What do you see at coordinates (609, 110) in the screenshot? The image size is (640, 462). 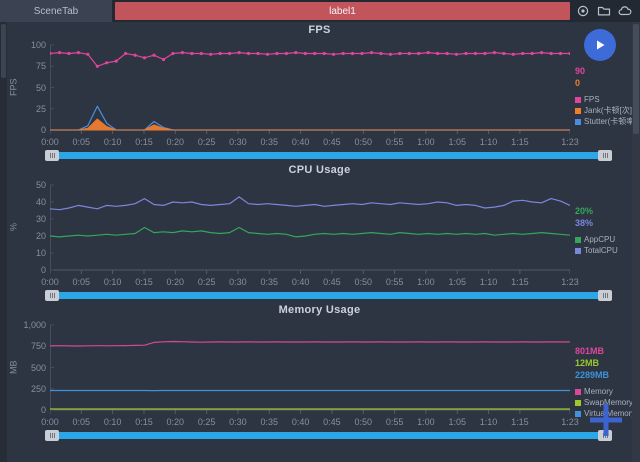 I see `legend-label: Jank(卡顿[次])` at bounding box center [609, 110].